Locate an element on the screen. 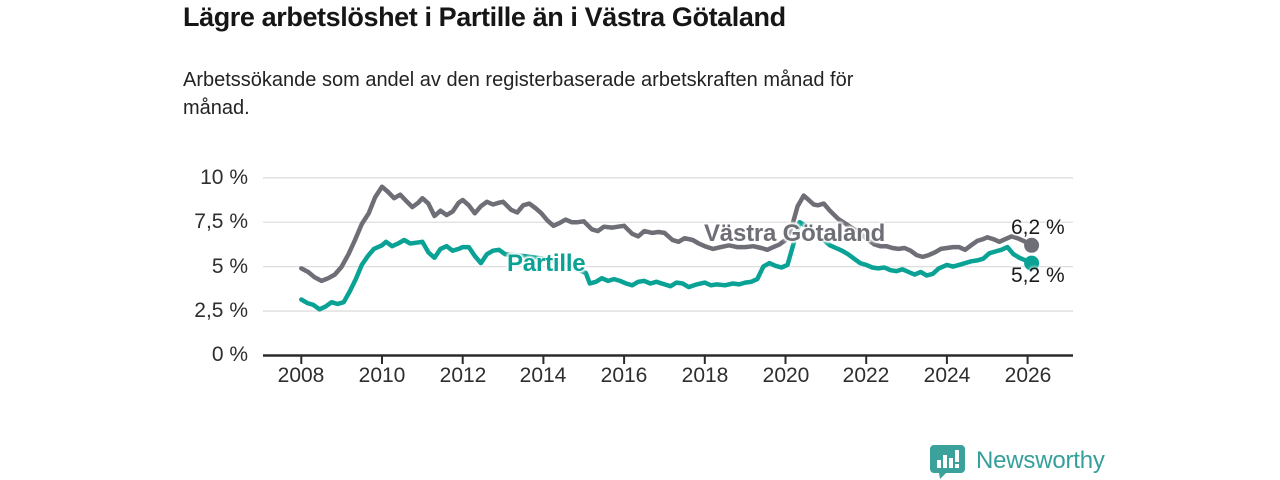  series-end-dot-vastra-gotaland is located at coordinates (1032, 245).